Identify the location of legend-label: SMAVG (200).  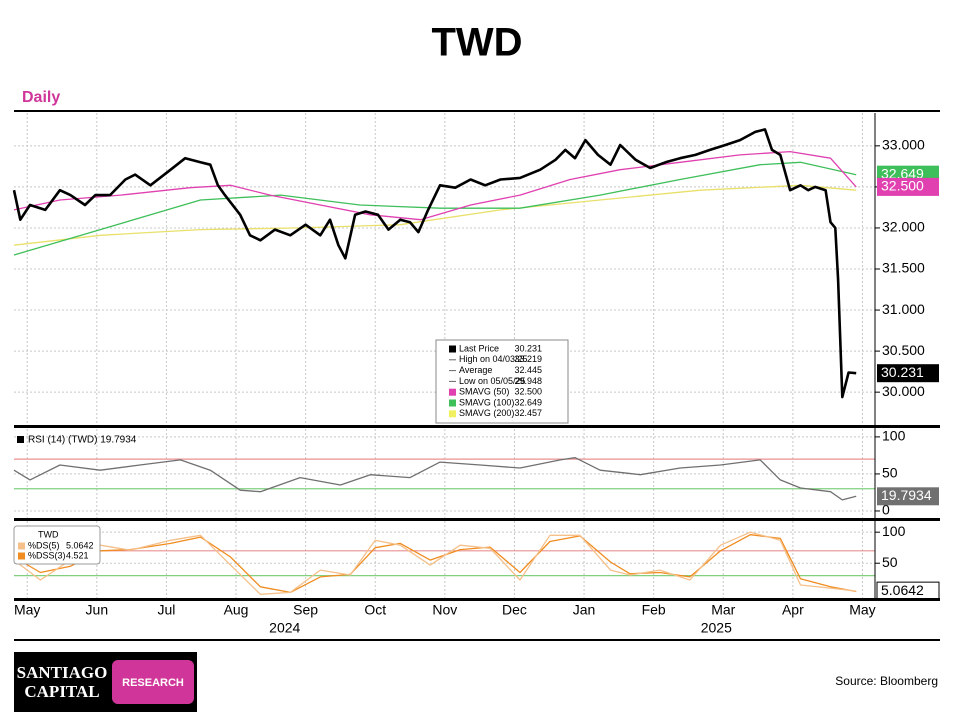
(486, 413).